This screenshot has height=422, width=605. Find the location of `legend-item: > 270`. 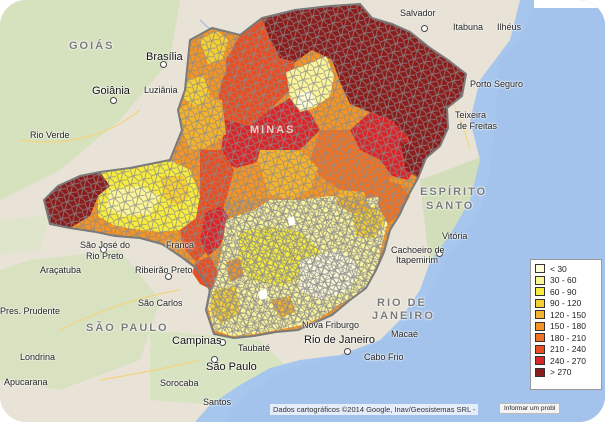

legend-item: > 270 is located at coordinates (566, 373).